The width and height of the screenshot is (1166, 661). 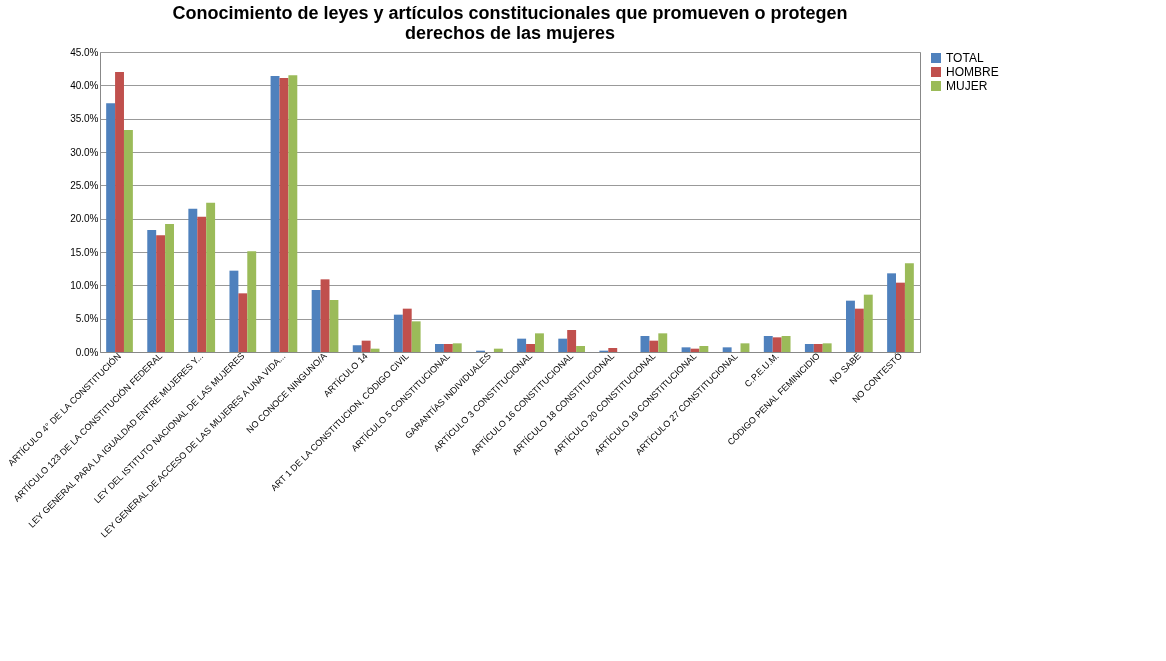 What do you see at coordinates (84, 152) in the screenshot?
I see `y-tick-label: 30.0%` at bounding box center [84, 152].